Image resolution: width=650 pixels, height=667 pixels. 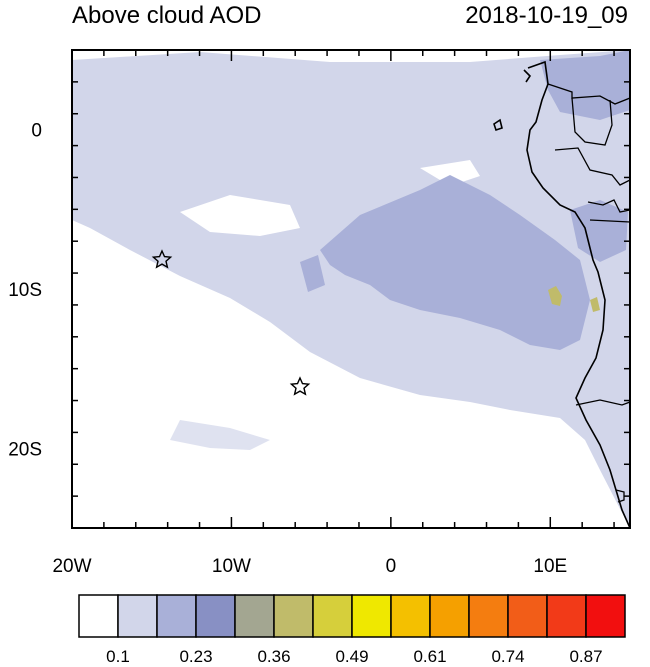 I want to click on star-marker-north, so click(x=162, y=259).